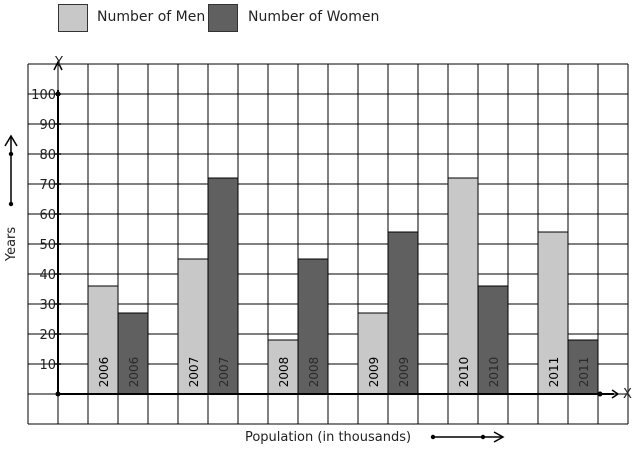 This screenshot has width=636, height=450. What do you see at coordinates (600, 394) in the screenshot?
I see `x-axis-end-dot` at bounding box center [600, 394].